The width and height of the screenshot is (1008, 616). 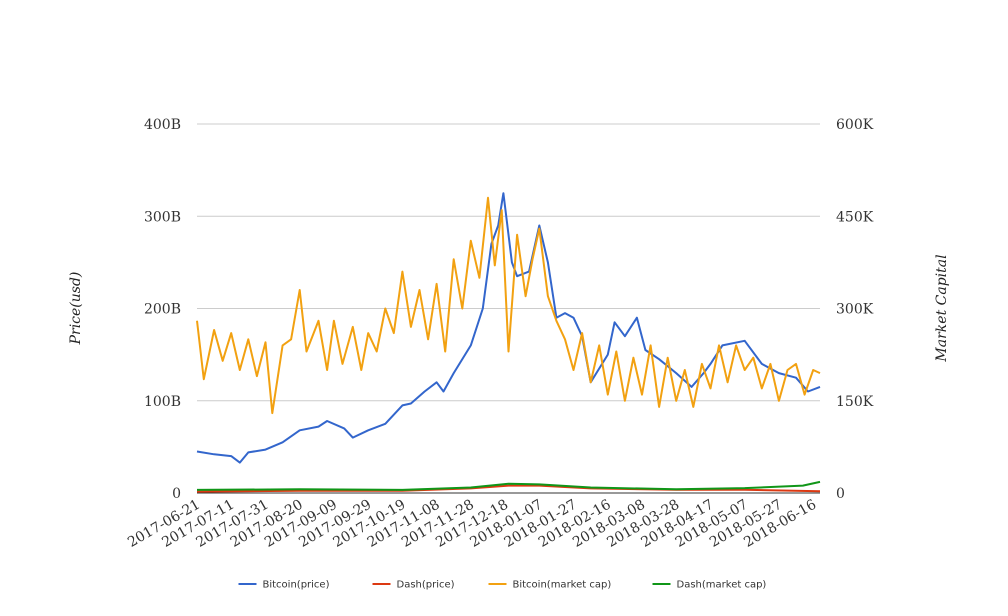 What do you see at coordinates (162, 402) in the screenshot?
I see `y-tick-label: 100B` at bounding box center [162, 402].